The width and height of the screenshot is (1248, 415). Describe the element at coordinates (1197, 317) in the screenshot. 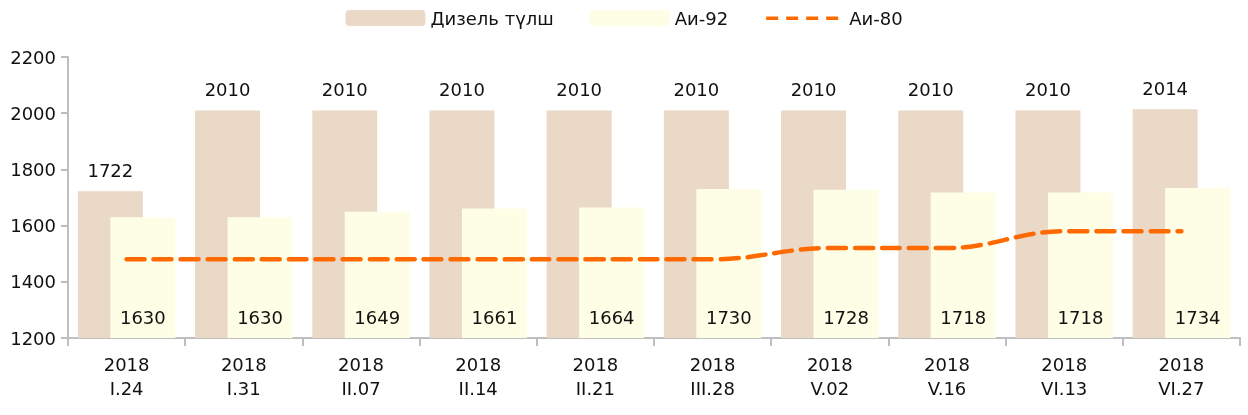

I see `data-label: 1734` at that location.